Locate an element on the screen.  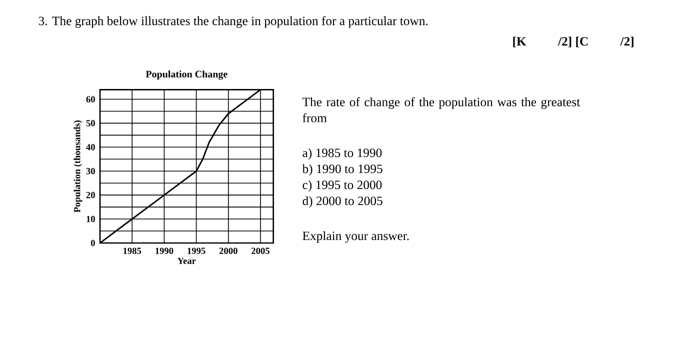
text: Explain your answer. is located at coordinates (355, 237).